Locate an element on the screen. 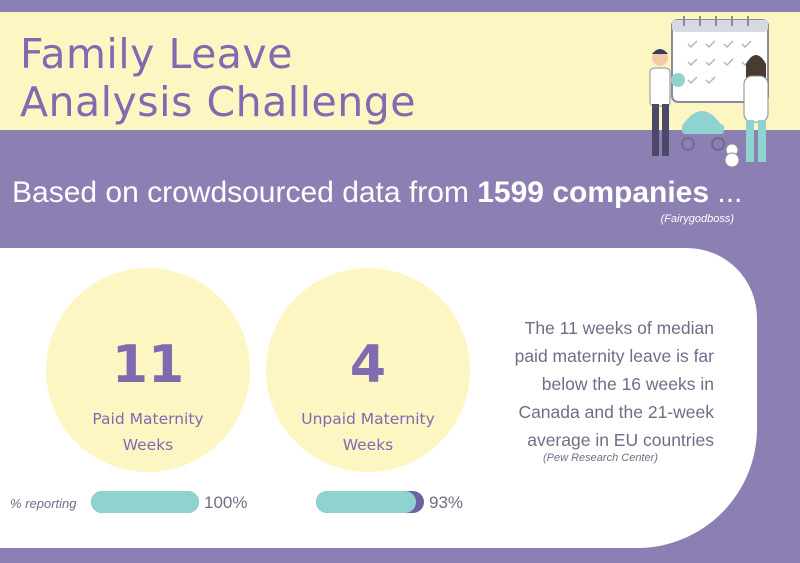 This screenshot has height=563, width=800. paid-reporting-bar is located at coordinates (145, 502).